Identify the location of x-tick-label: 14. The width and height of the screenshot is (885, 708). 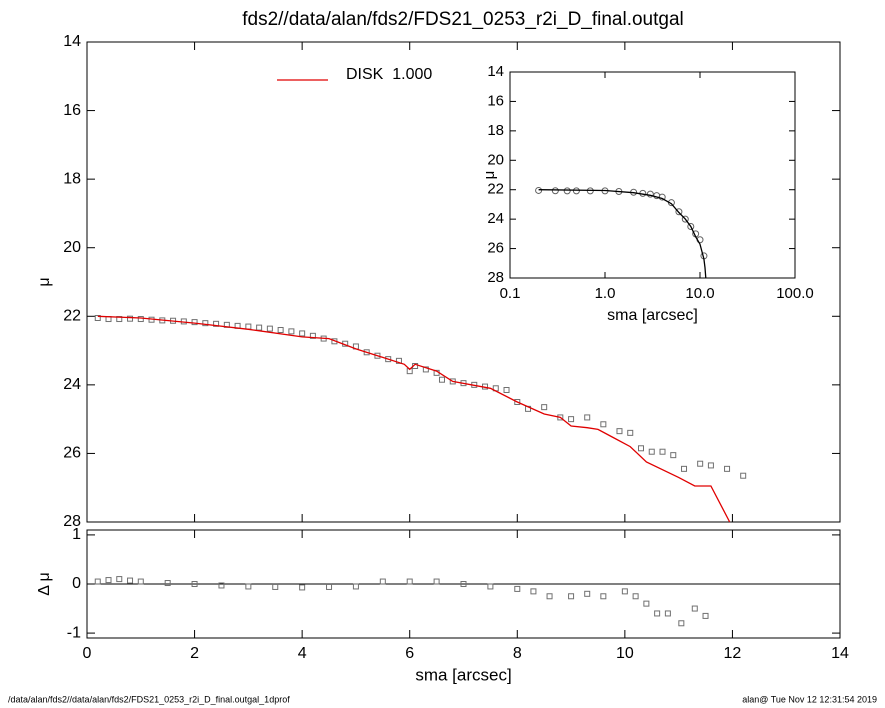
(840, 653).